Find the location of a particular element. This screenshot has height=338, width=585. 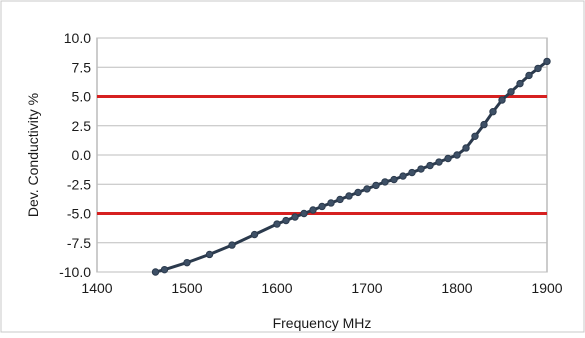

x-tick-labels: 1400 1500 1600 1700 1800 1900 is located at coordinates (321, 288).